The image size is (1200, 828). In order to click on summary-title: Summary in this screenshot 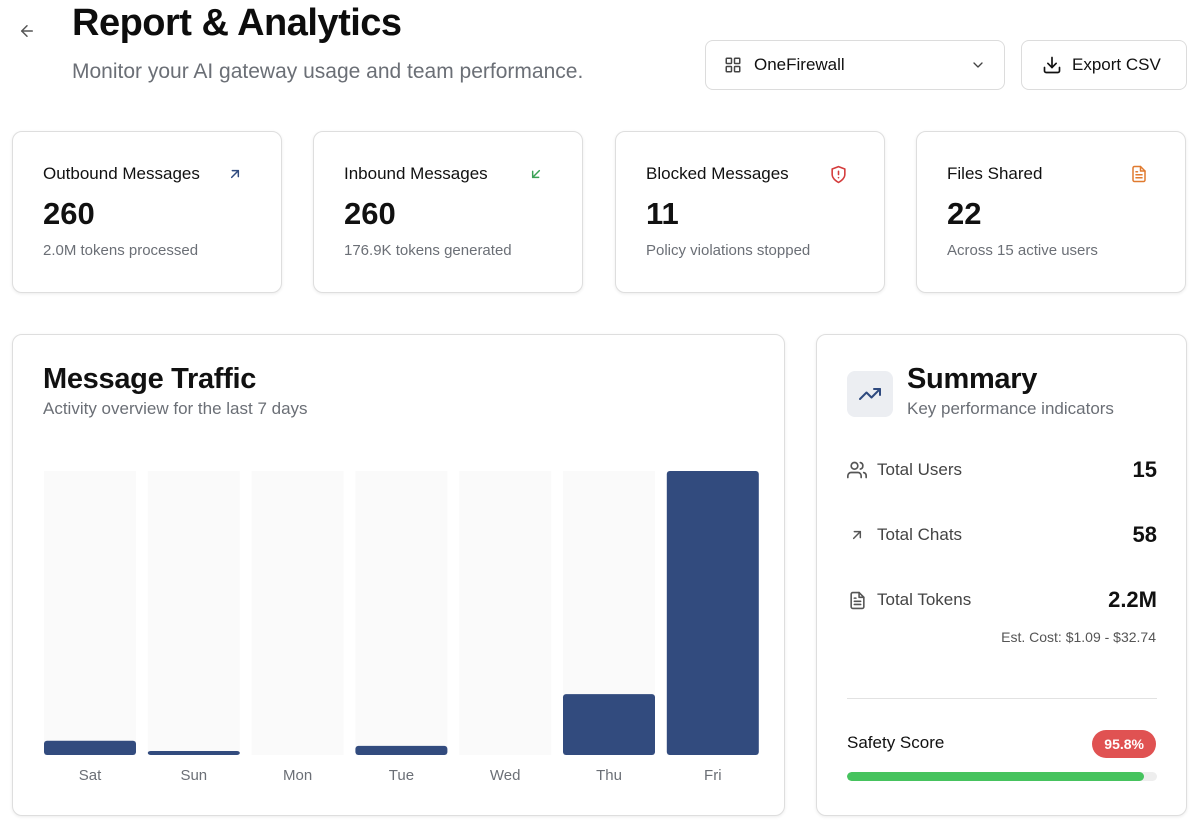, I will do `click(972, 379)`.